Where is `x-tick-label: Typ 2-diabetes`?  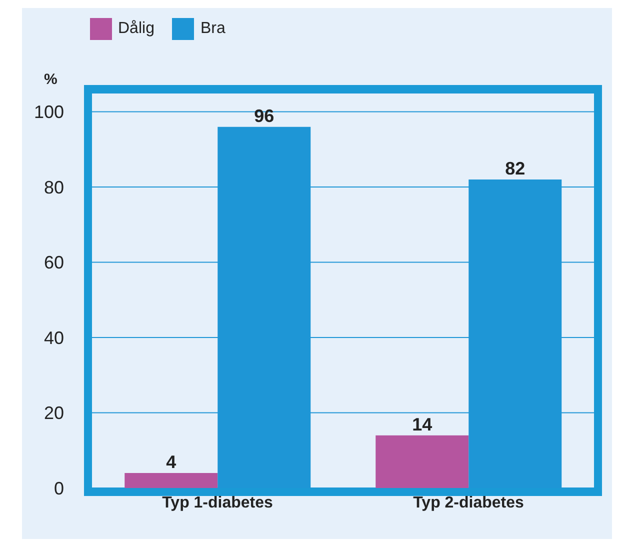
x-tick-label: Typ 2-diabetes is located at coordinates (468, 503).